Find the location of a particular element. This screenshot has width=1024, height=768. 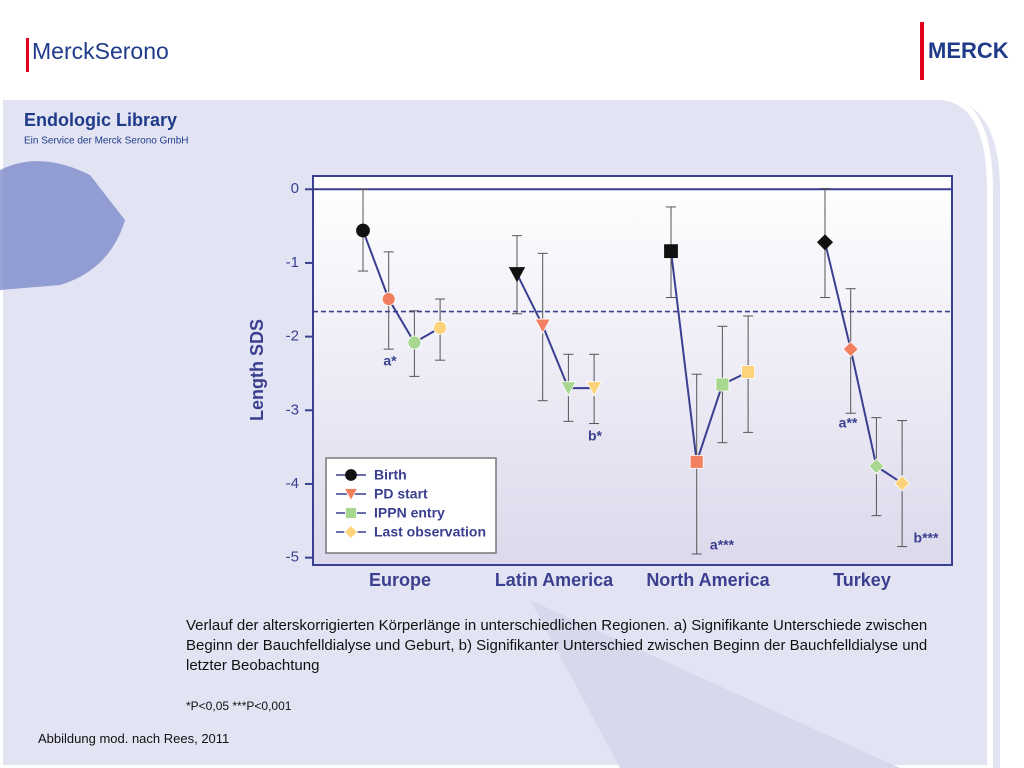

x-tick-label: Turkey is located at coordinates (862, 580).